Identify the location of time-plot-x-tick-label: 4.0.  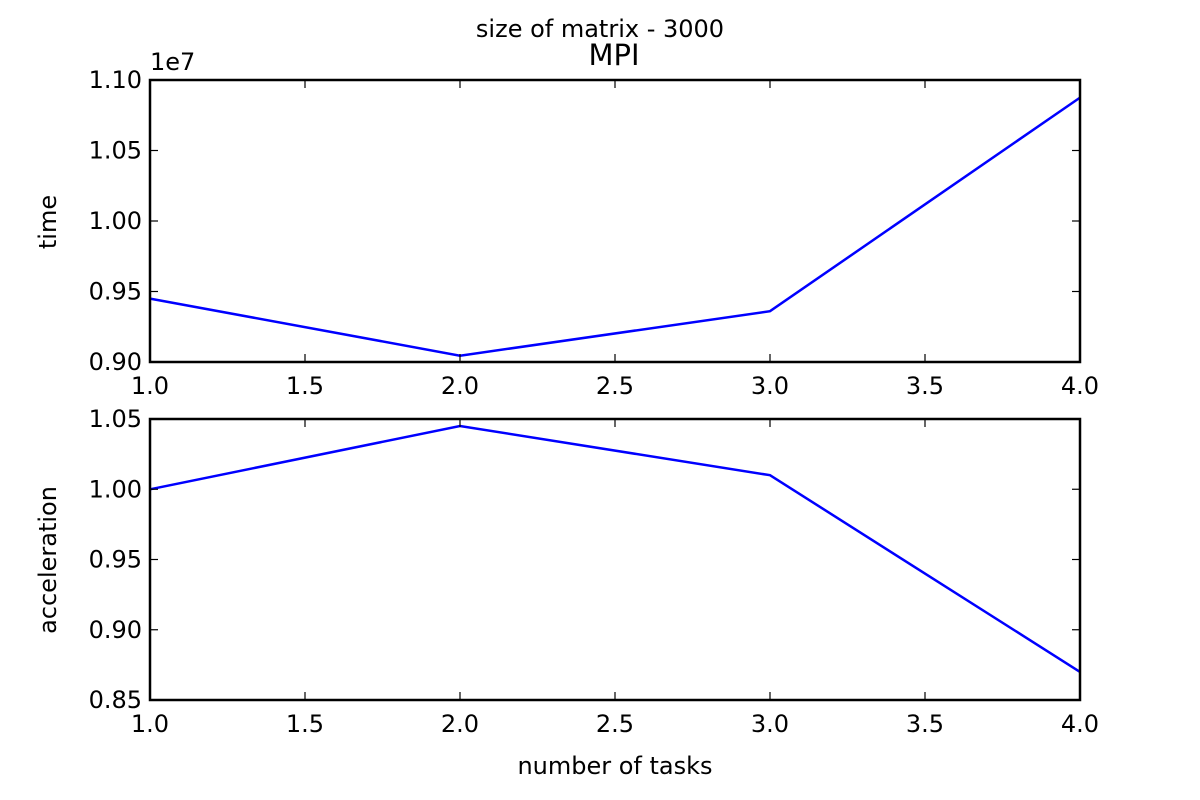
(1080, 386).